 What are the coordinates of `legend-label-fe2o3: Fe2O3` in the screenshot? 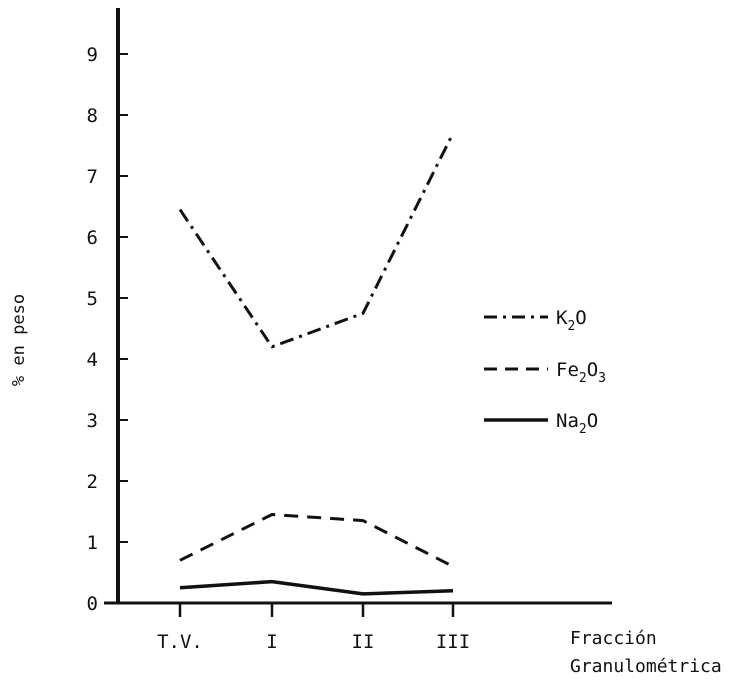 It's located at (581, 372).